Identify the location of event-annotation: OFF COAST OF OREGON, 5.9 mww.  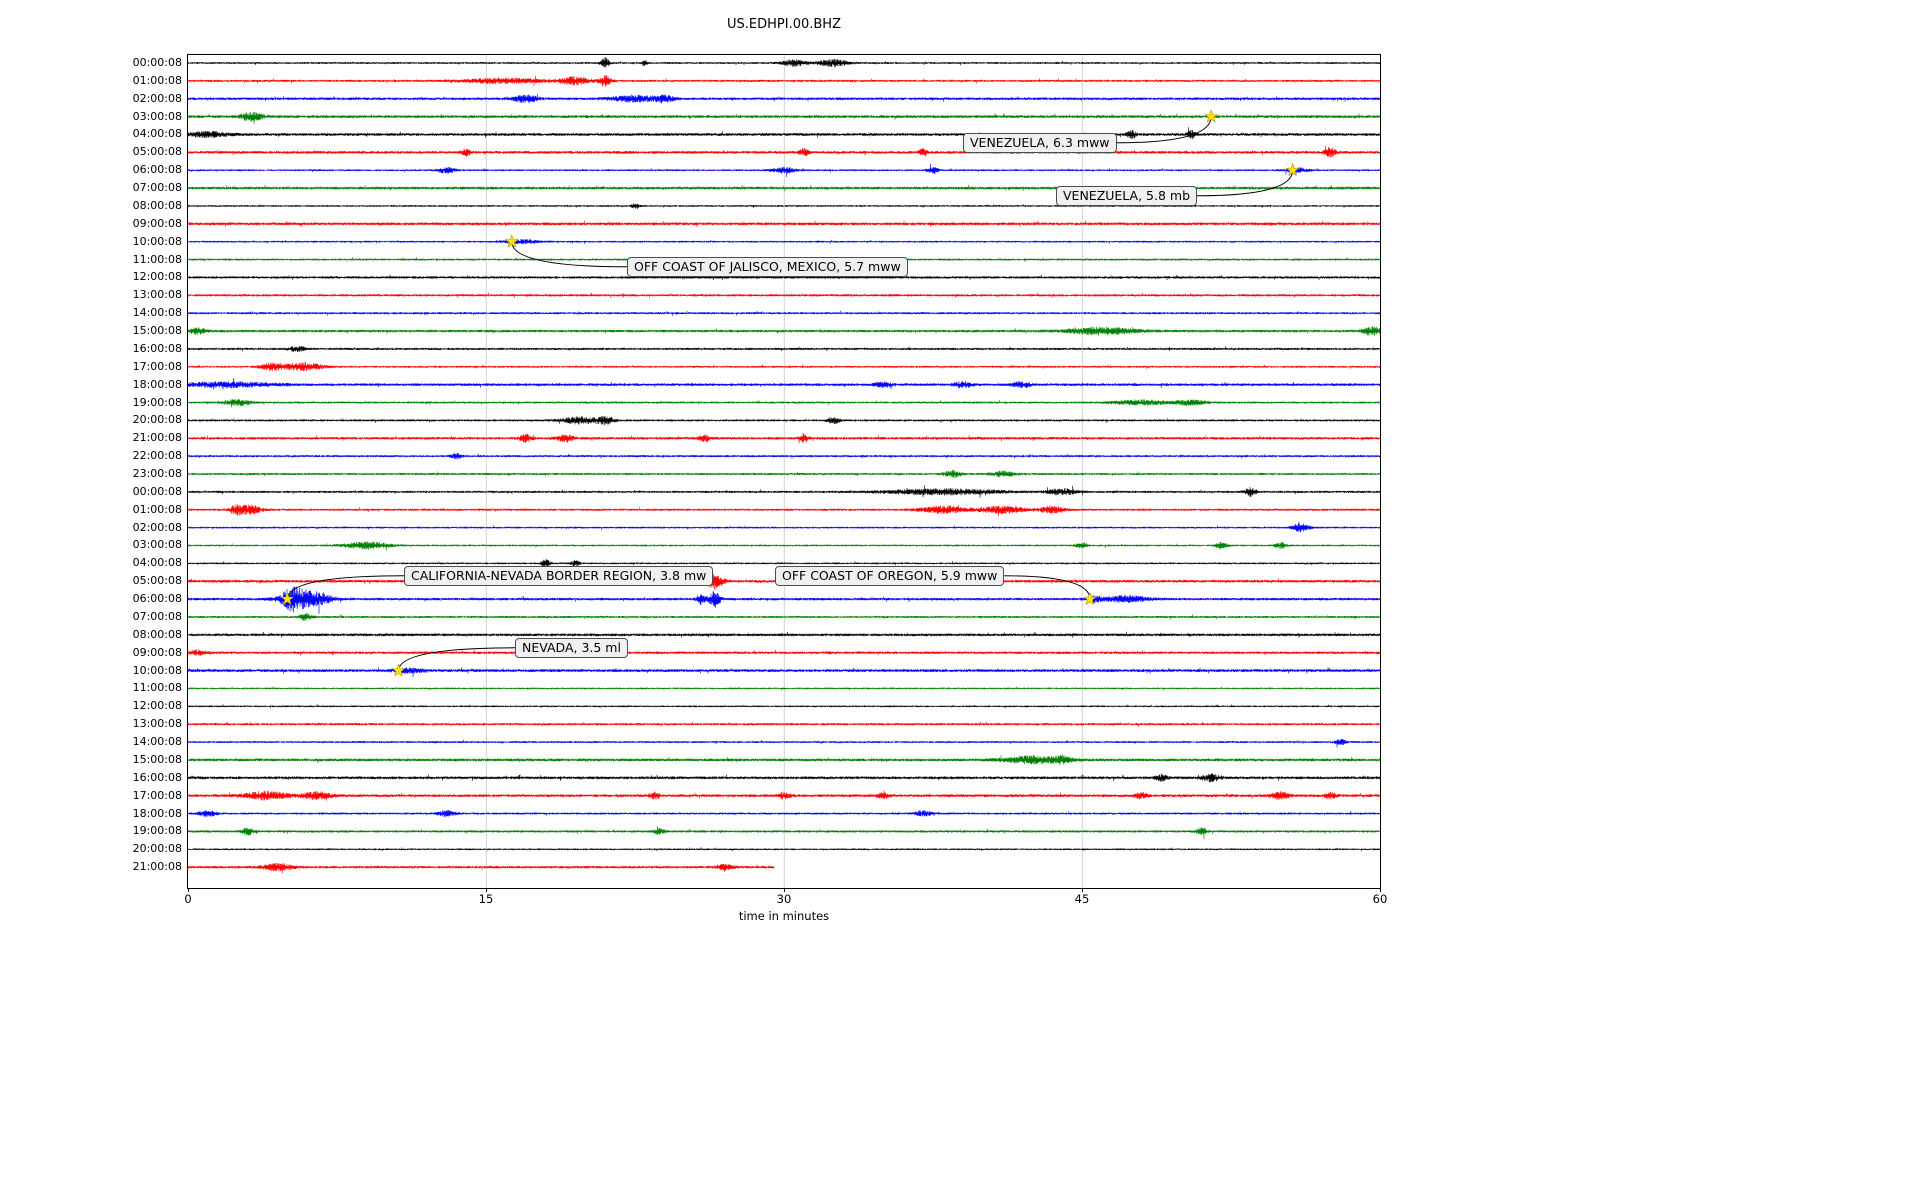
(890, 576).